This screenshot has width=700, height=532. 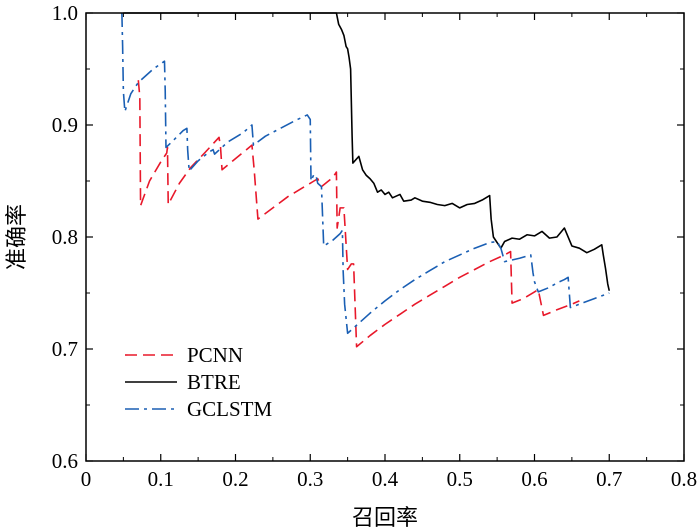 What do you see at coordinates (65, 237) in the screenshot?
I see `y-tick-label: 0.8` at bounding box center [65, 237].